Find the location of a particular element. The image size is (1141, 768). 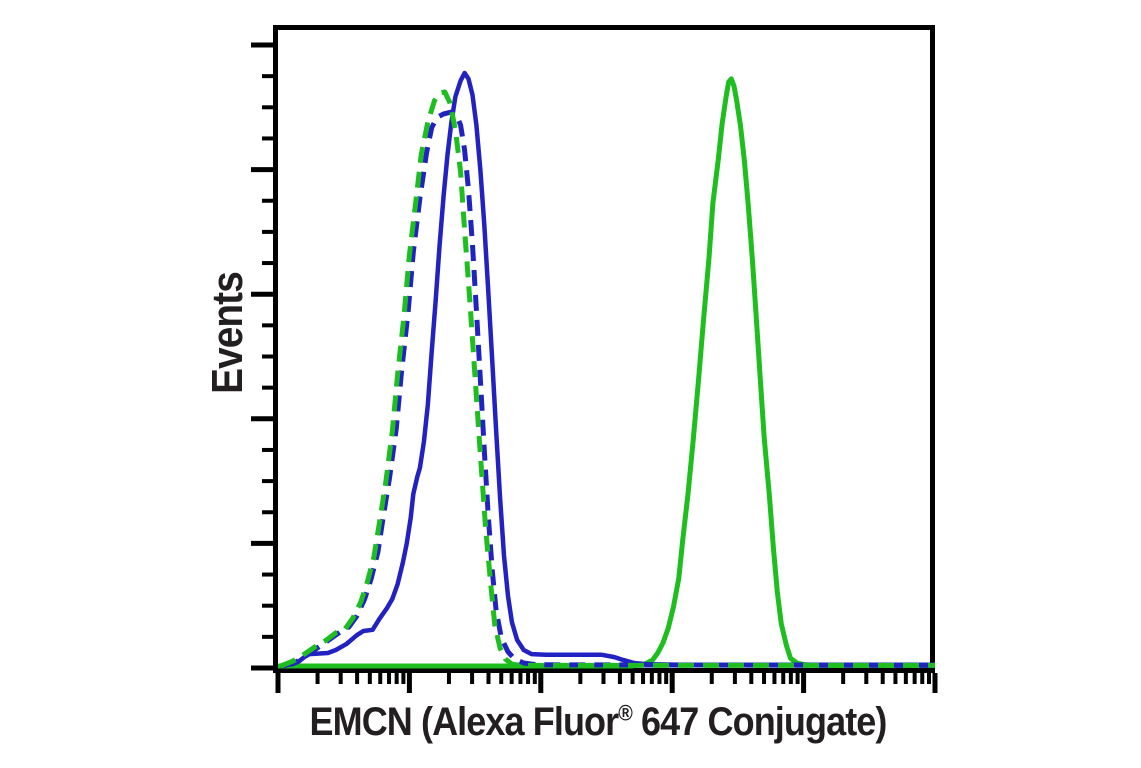

x-axis-label-text-2: 647 Conjugate) is located at coordinates (759, 722).